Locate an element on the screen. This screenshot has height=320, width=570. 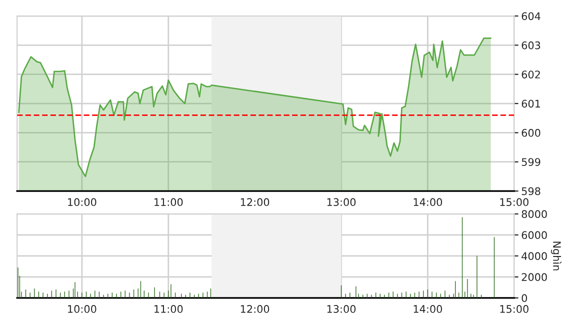
y-tick-label: 600 is located at coordinates (531, 132).